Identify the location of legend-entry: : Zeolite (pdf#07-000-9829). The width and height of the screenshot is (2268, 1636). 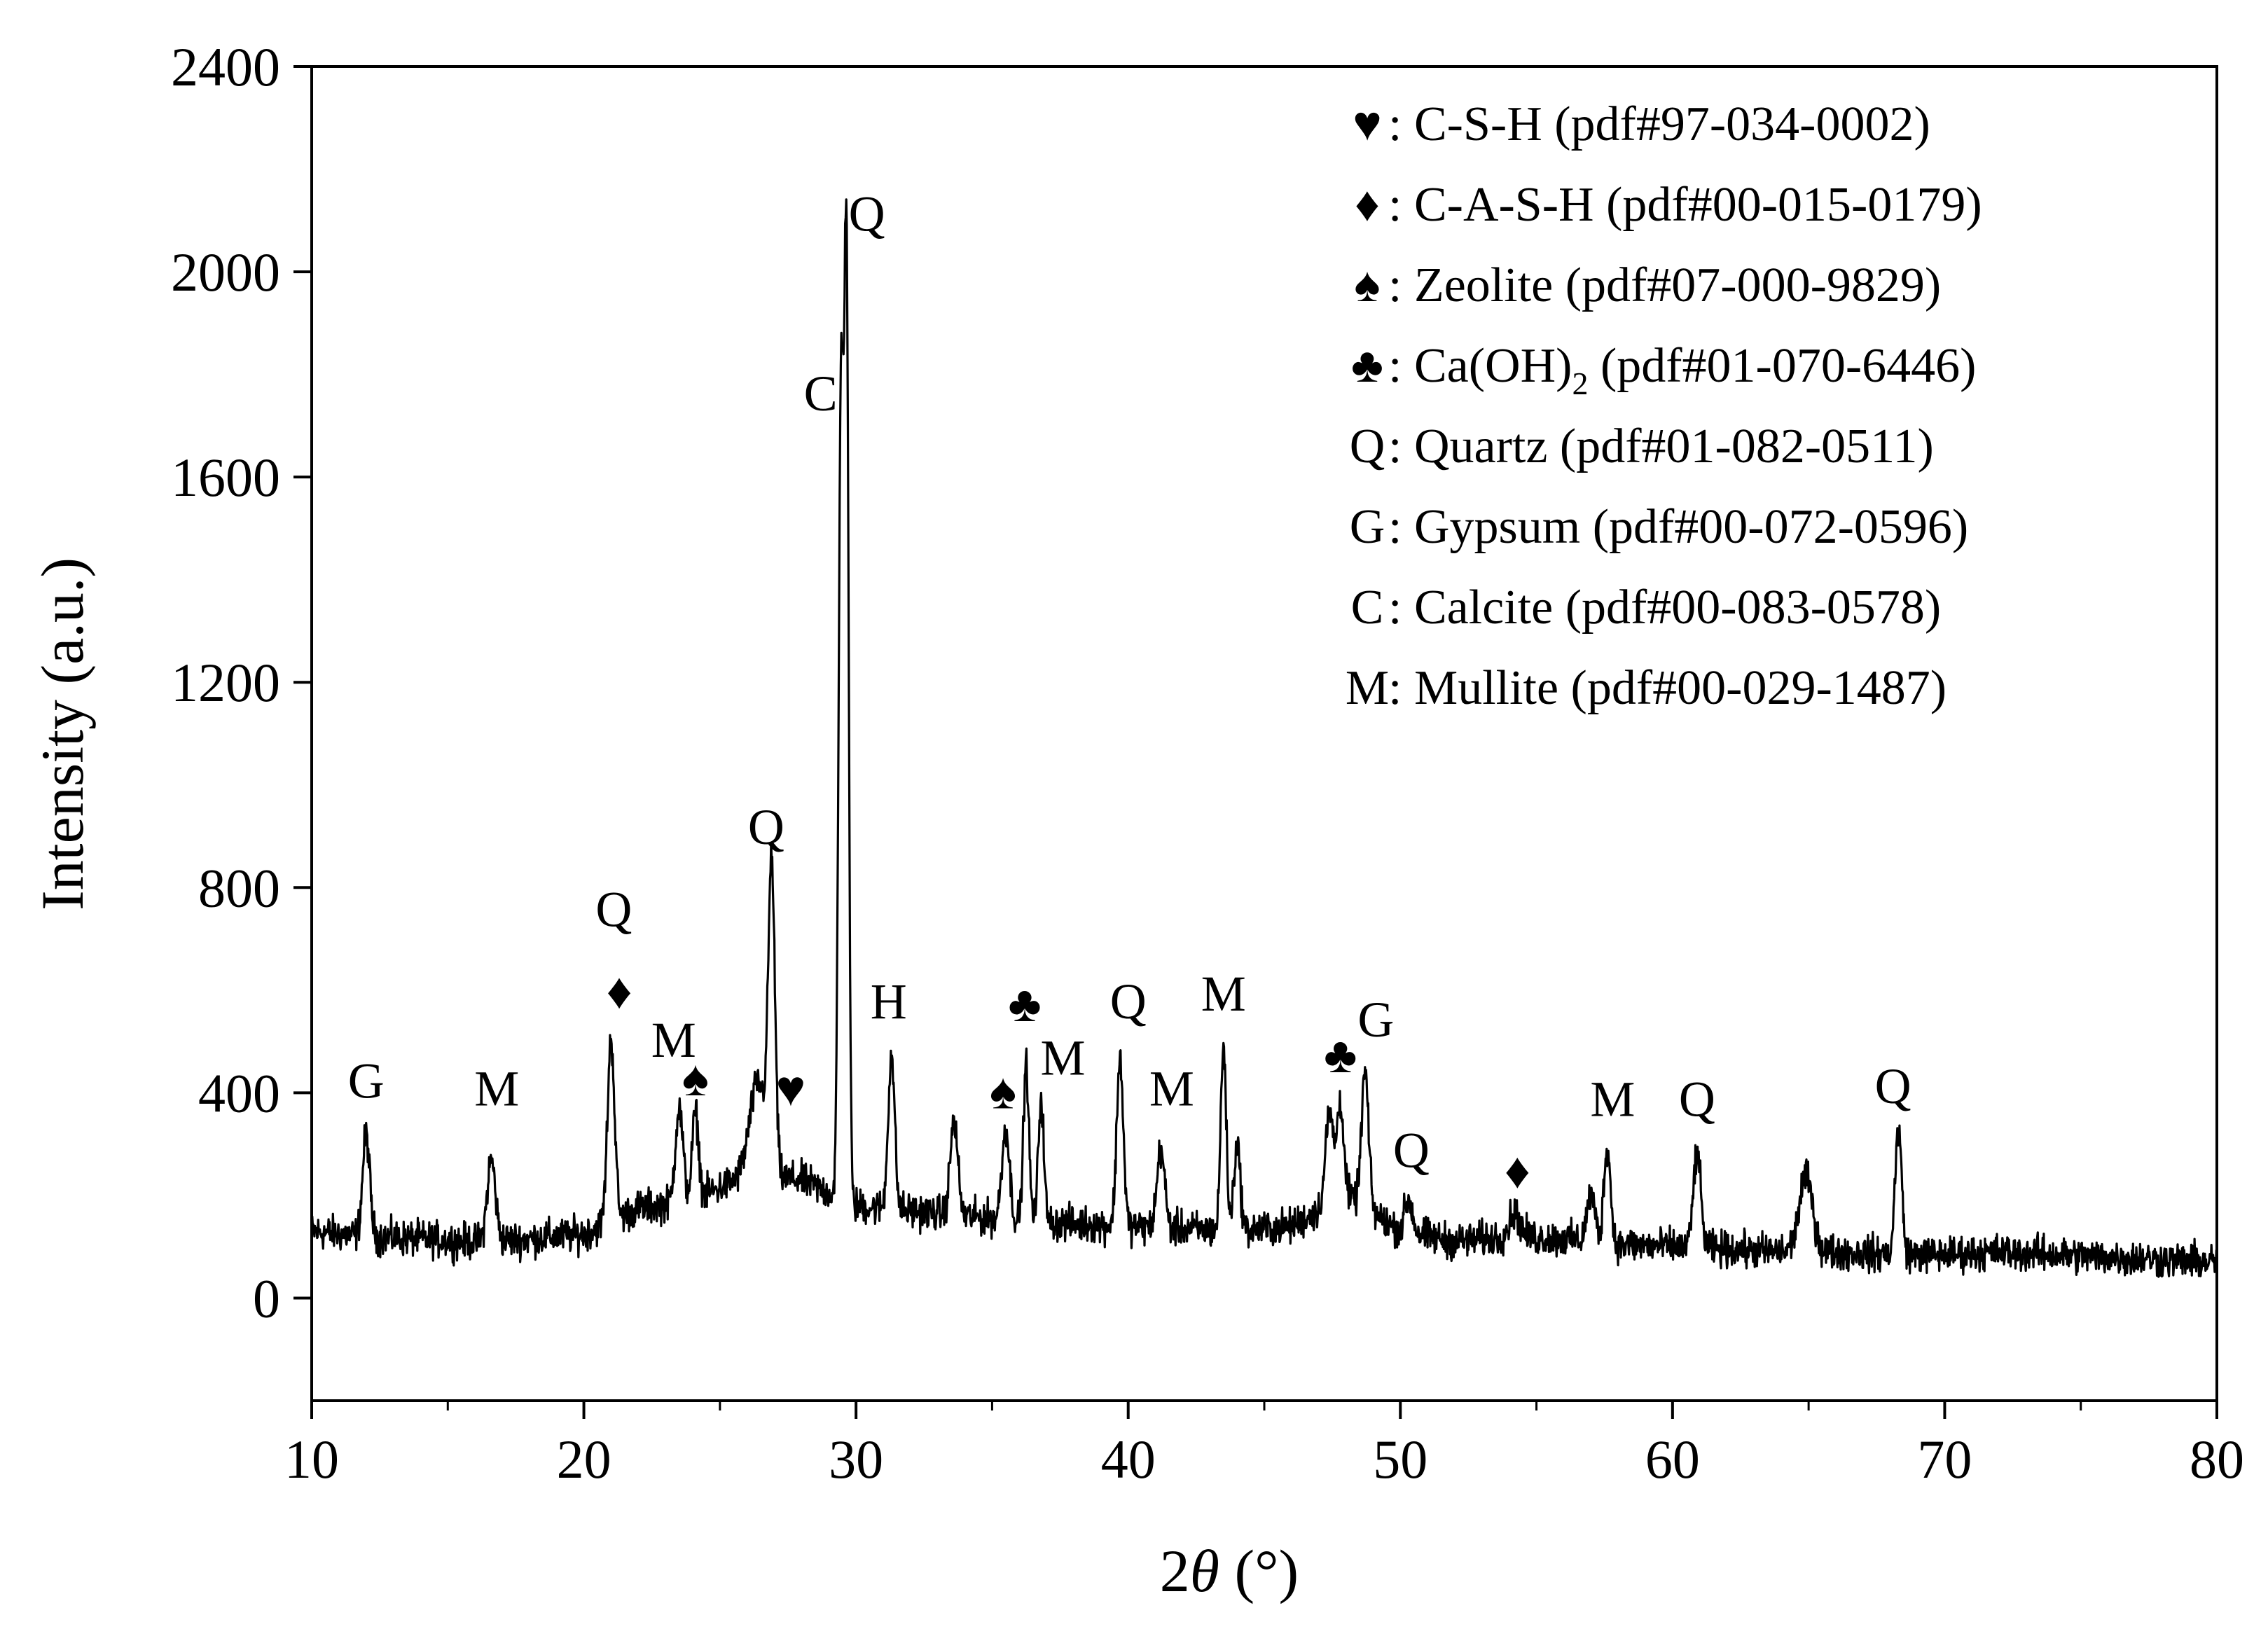
(1664, 285).